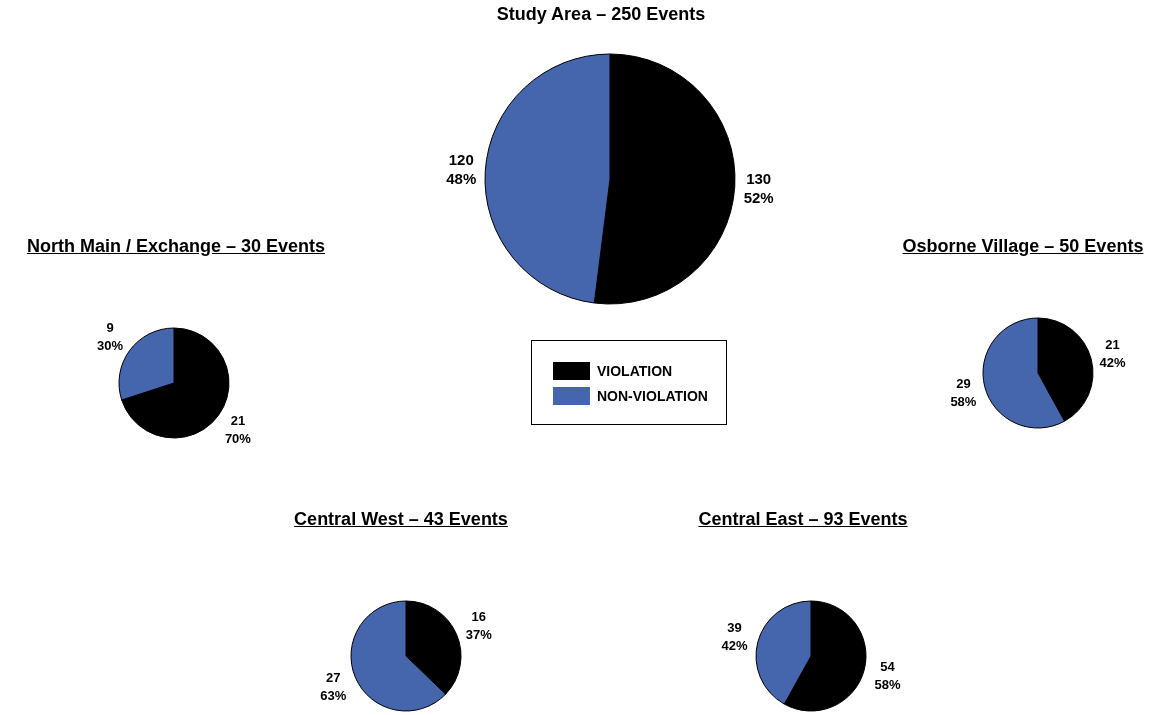 The width and height of the screenshot is (1169, 715). I want to click on data-label: 54 58%, so click(887, 676).